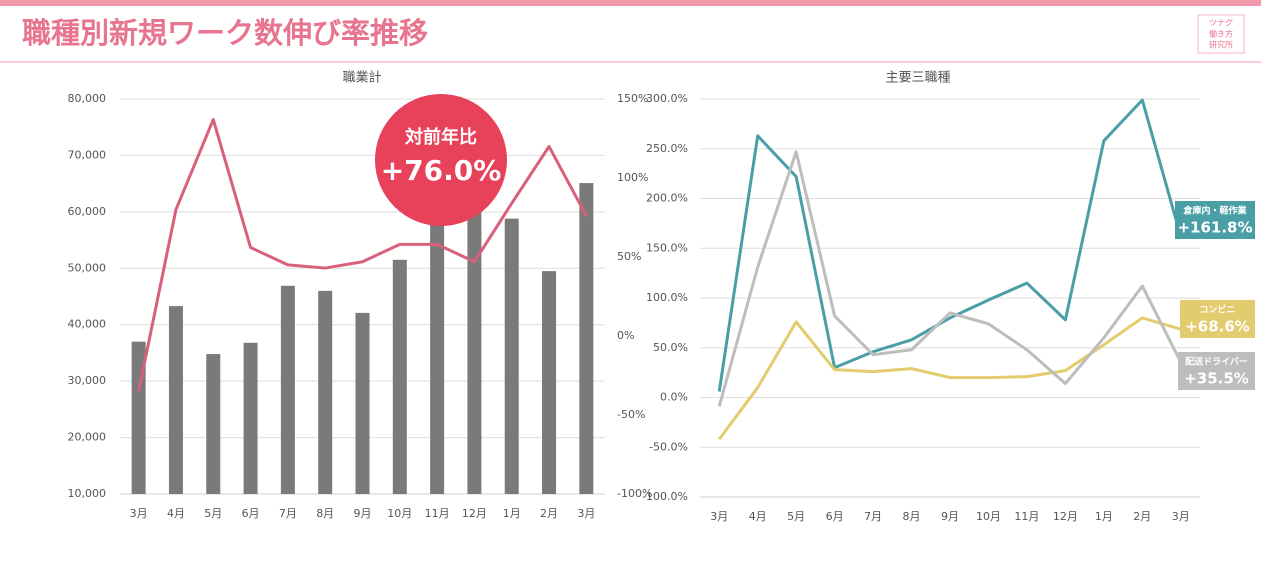  What do you see at coordinates (87, 267) in the screenshot?
I see `y-tick-label: 50,000` at bounding box center [87, 267].